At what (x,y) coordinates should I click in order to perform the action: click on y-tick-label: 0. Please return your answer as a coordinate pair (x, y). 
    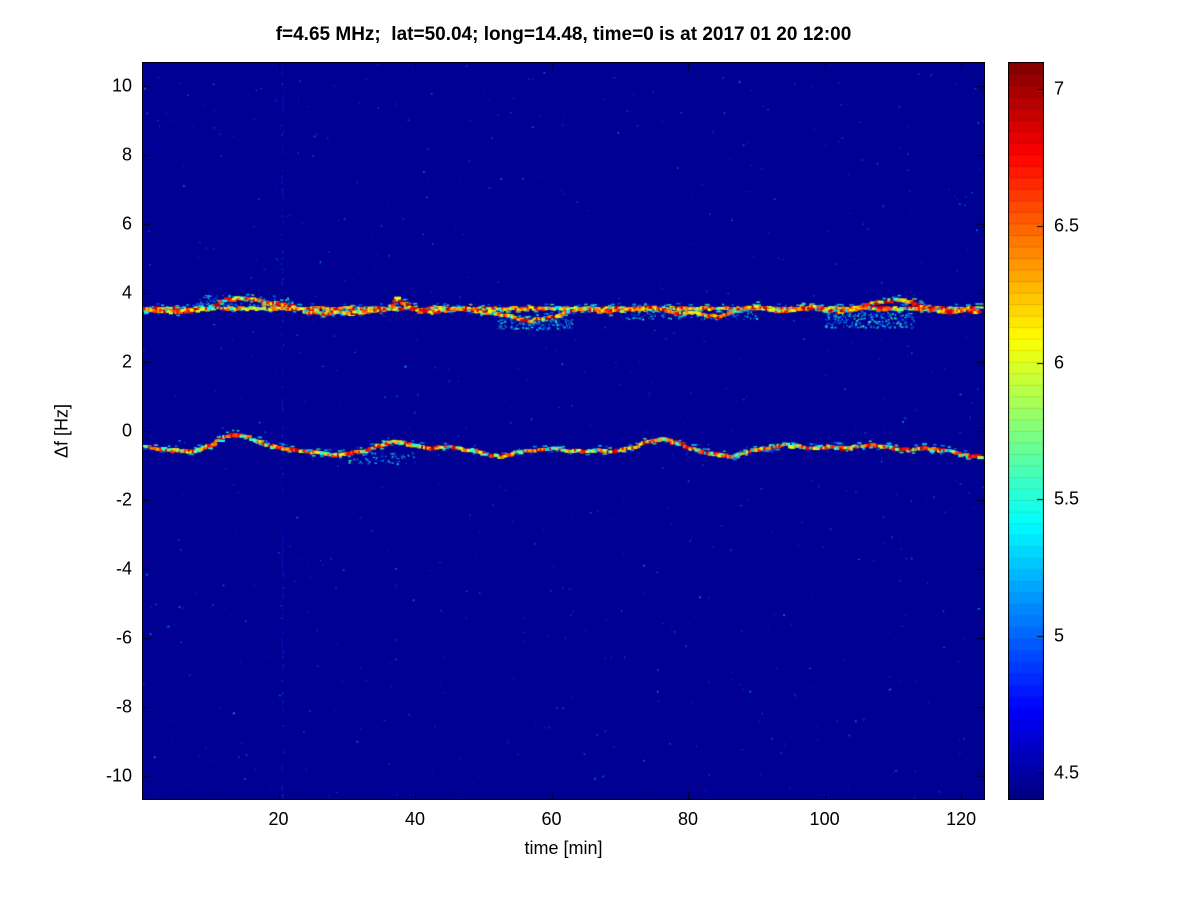
    Looking at the image, I should click on (126, 430).